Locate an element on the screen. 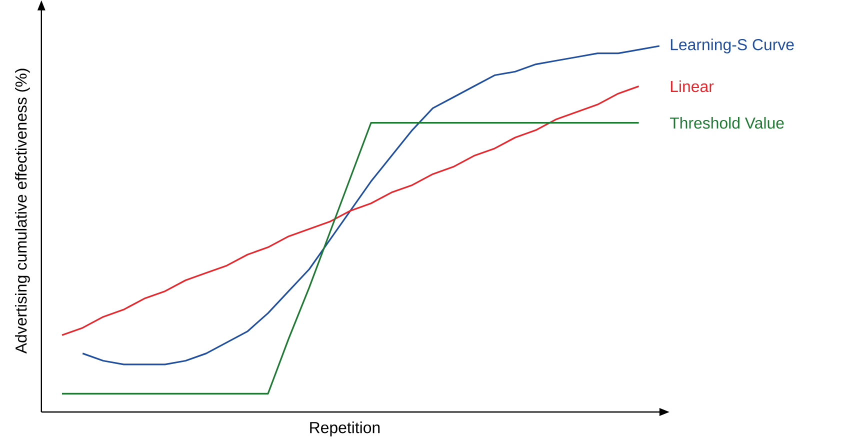 This screenshot has width=844, height=446. series-label: Learning-S Curve is located at coordinates (732, 46).